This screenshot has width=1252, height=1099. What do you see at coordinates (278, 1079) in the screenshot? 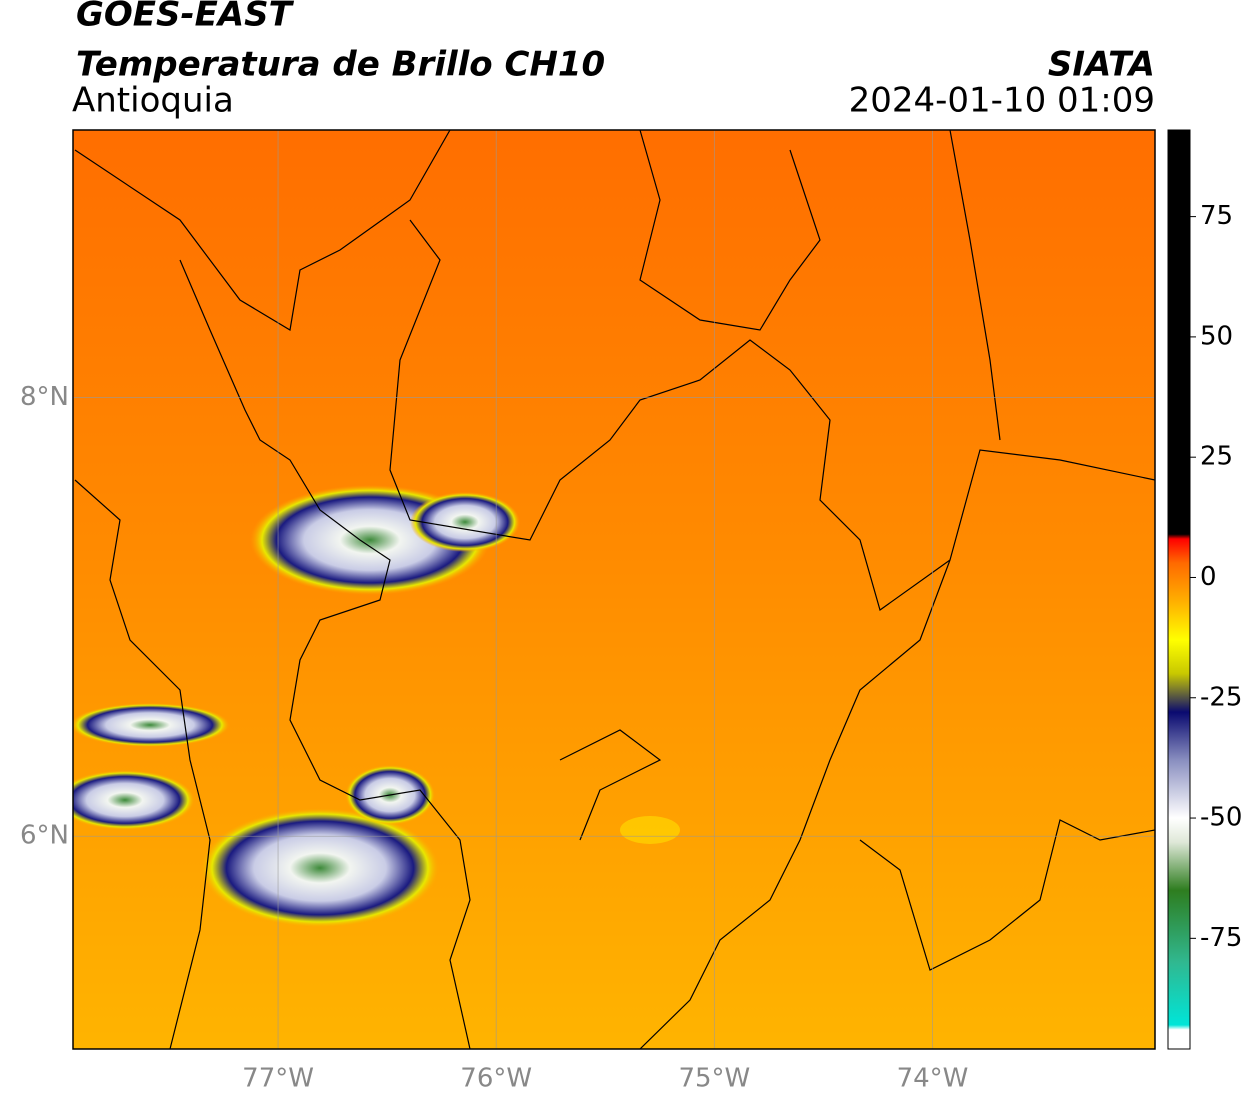
I see `x-tick-label: 77°W` at bounding box center [278, 1079].